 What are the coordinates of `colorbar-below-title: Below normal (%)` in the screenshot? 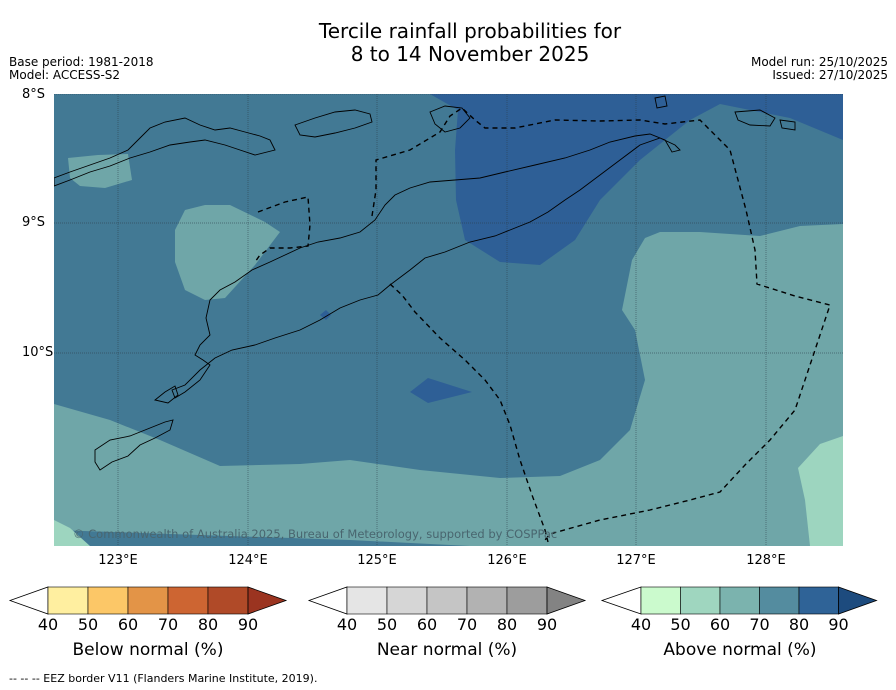 It's located at (148, 650).